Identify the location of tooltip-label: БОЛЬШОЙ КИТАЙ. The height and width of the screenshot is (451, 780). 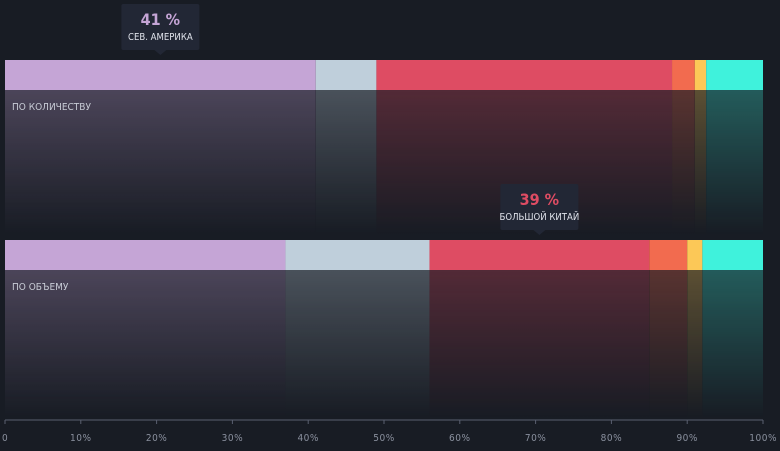
(539, 217).